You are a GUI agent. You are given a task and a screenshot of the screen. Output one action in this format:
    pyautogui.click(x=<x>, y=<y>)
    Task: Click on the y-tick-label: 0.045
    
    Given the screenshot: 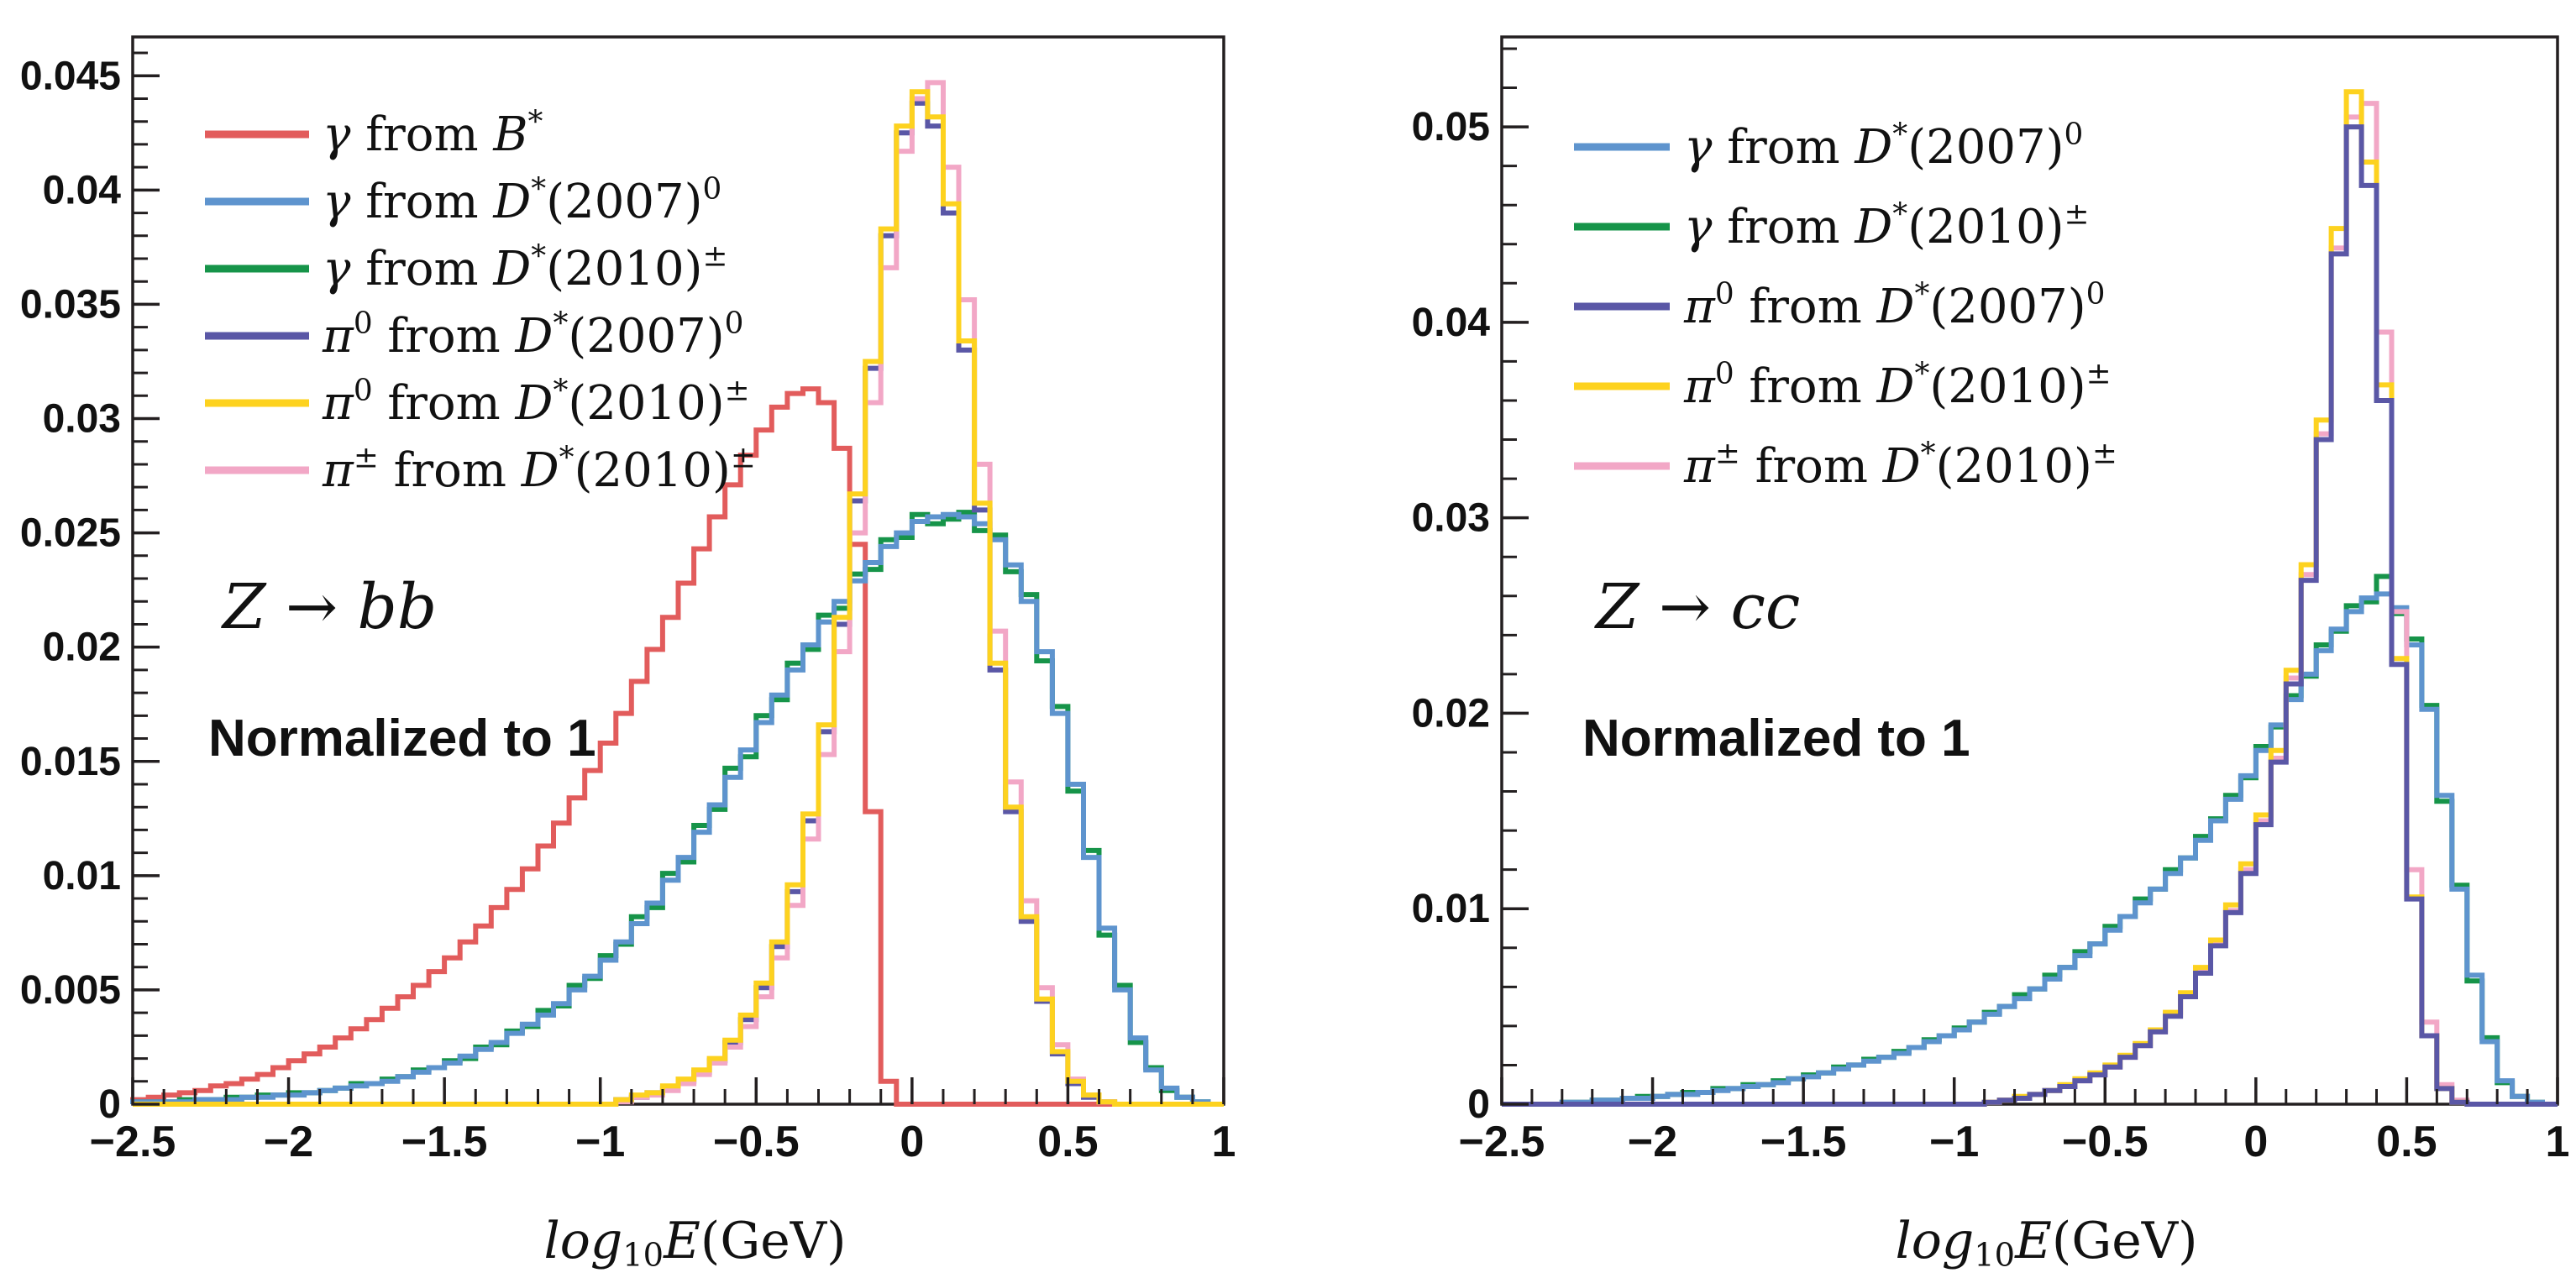 What is the action you would take?
    pyautogui.click(x=70, y=76)
    